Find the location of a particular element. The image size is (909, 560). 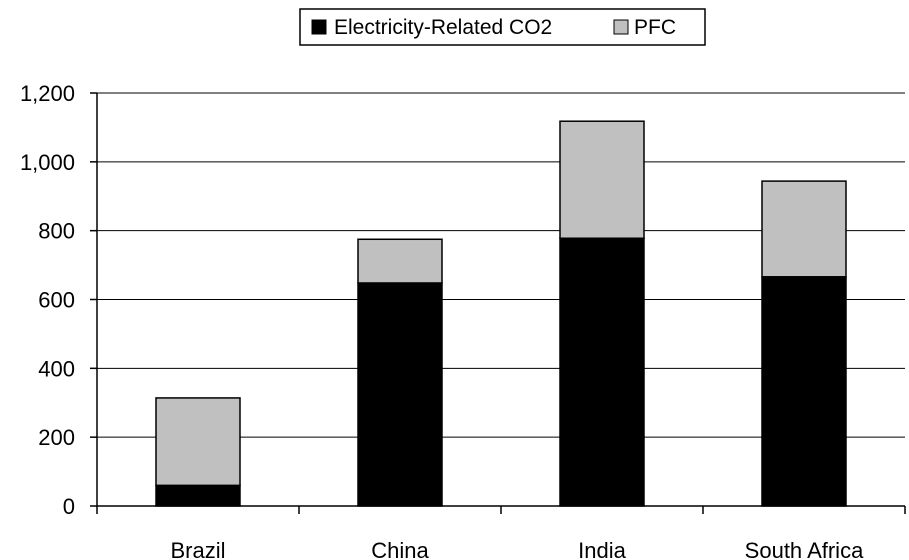

x-category-label: India is located at coordinates (602, 549).